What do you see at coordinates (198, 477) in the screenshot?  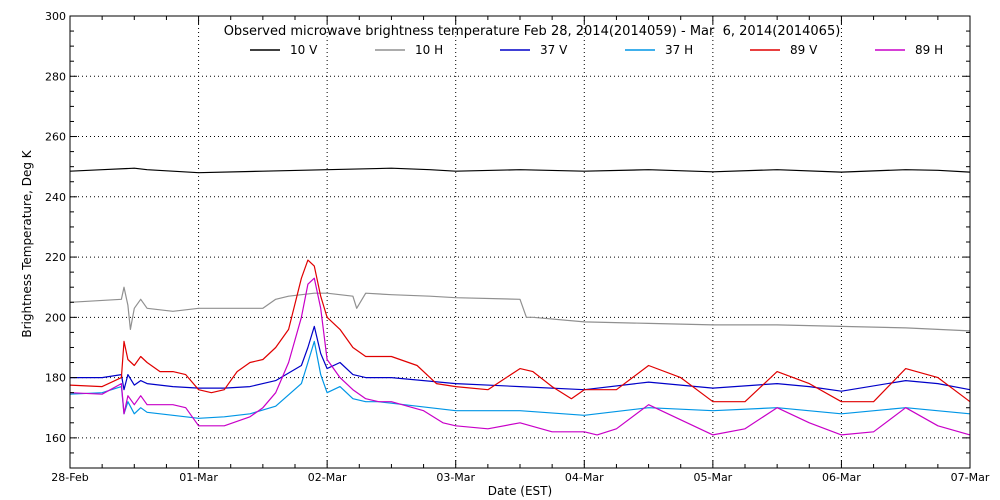 I see `x-tick-label: 01-Mar` at bounding box center [198, 477].